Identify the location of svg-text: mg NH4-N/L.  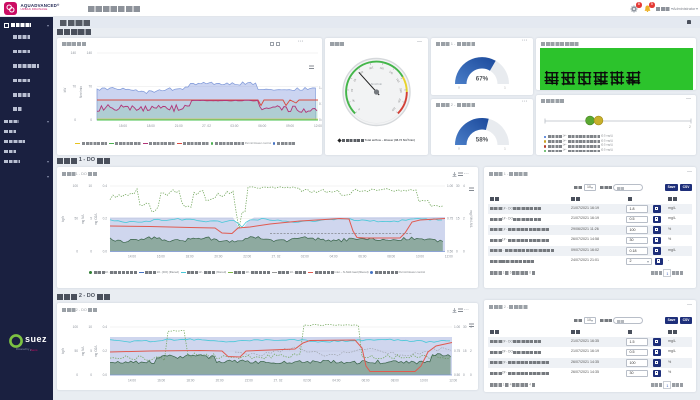
(471, 219).